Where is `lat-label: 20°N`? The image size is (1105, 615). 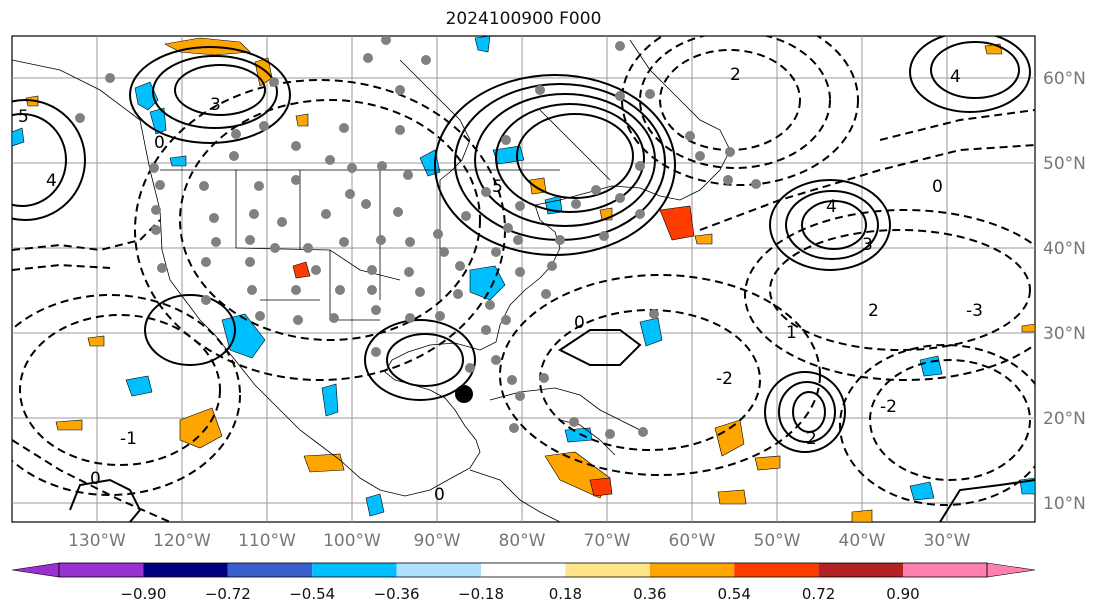 lat-label: 20°N is located at coordinates (1064, 419).